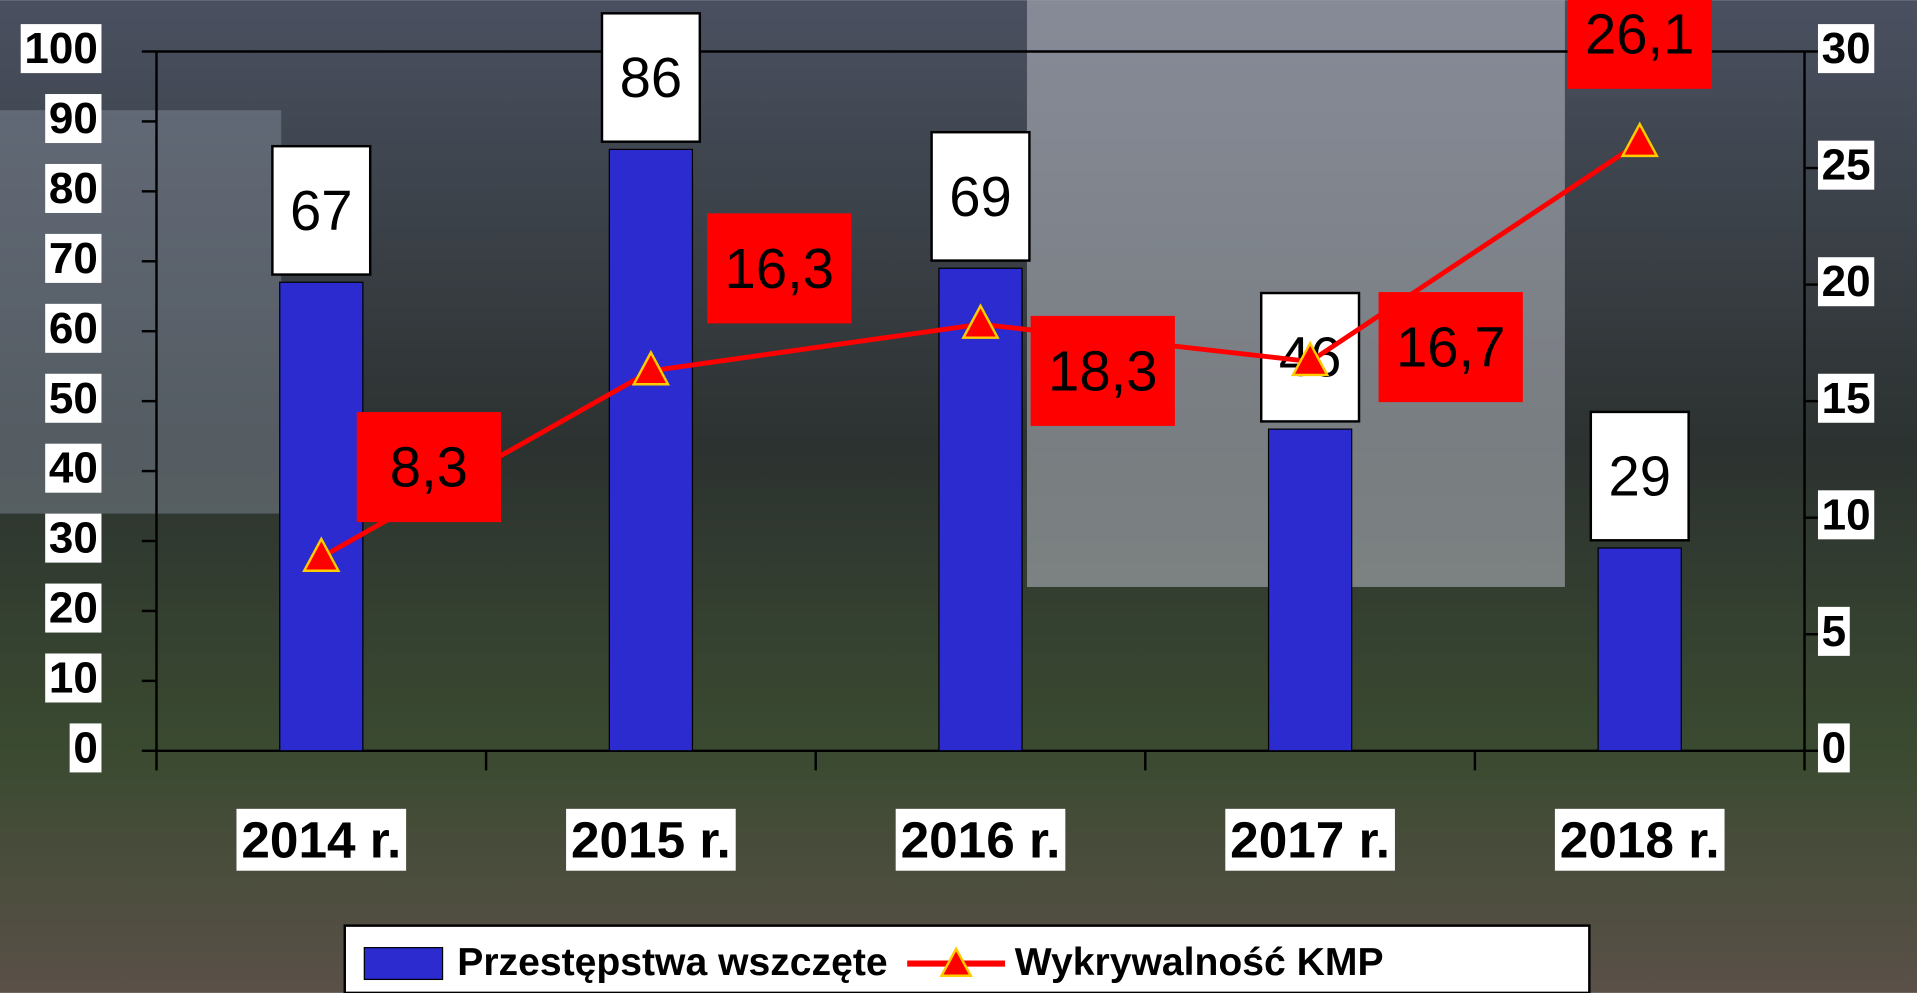  I want to click on legend-label: Wykrywalność KMP, so click(1199, 962).